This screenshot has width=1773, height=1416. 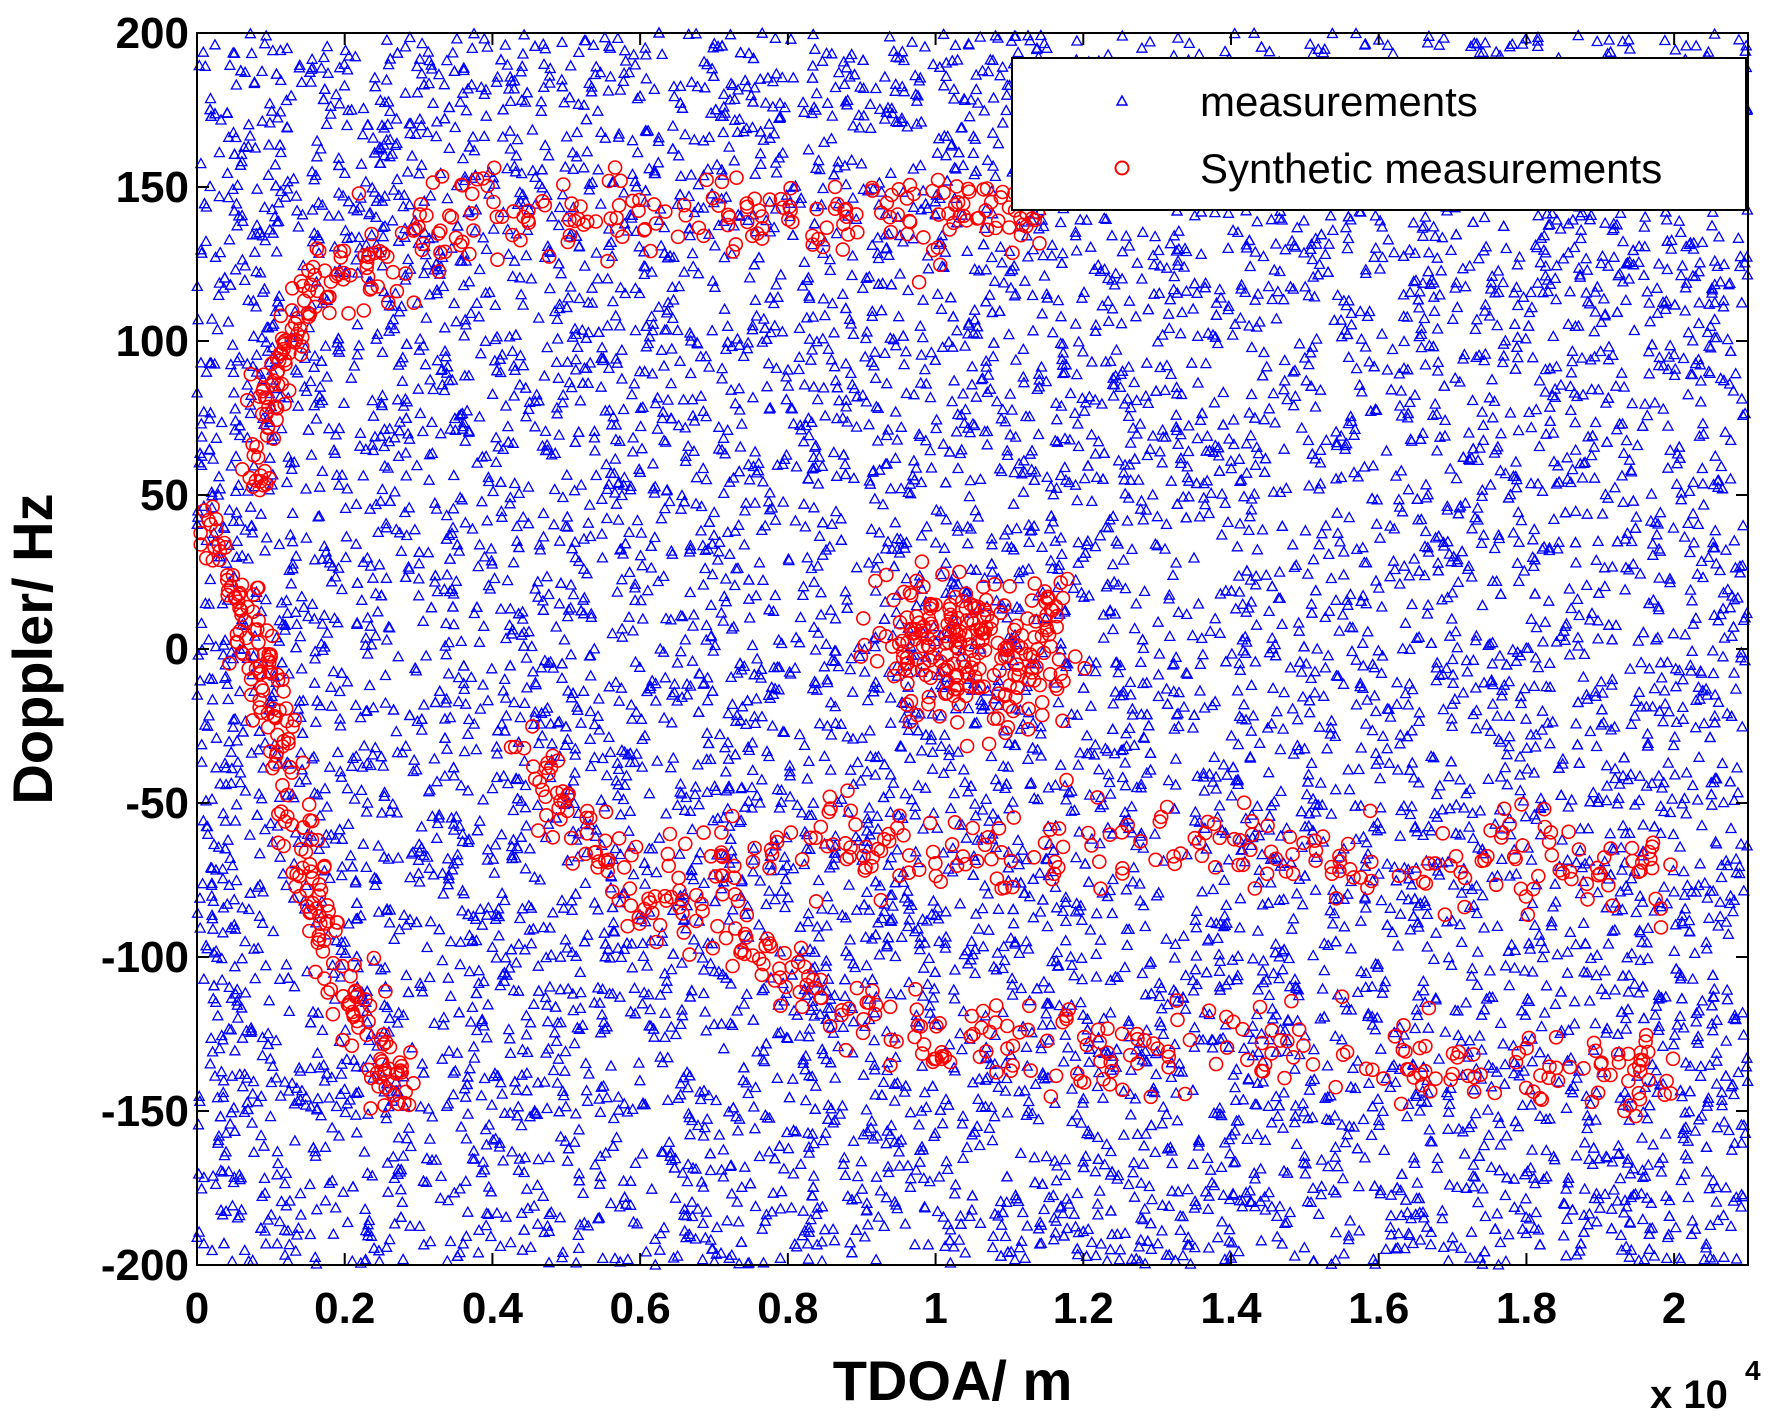 I want to click on x-tick-label: 1, so click(x=935, y=1308).